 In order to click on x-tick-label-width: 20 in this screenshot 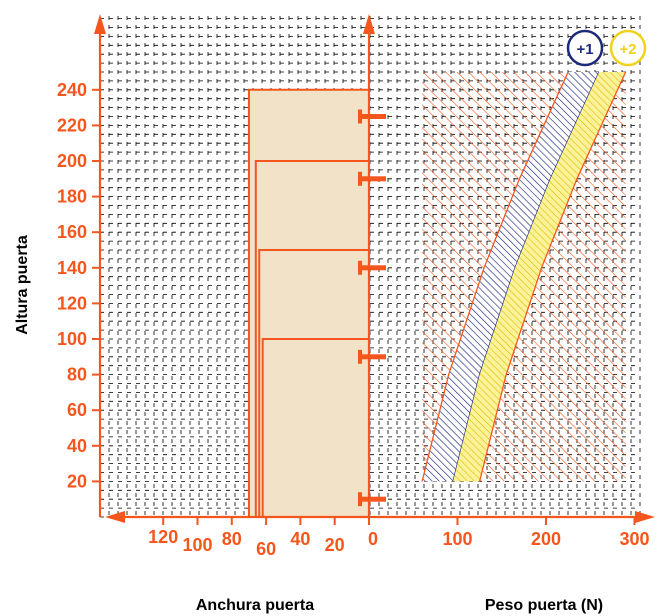, I will do `click(335, 545)`.